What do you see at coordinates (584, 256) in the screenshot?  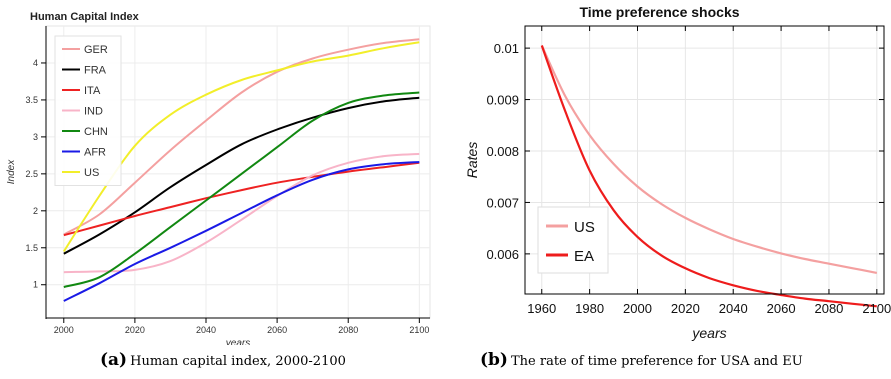 I see `legend-label-ea: EA` at bounding box center [584, 256].